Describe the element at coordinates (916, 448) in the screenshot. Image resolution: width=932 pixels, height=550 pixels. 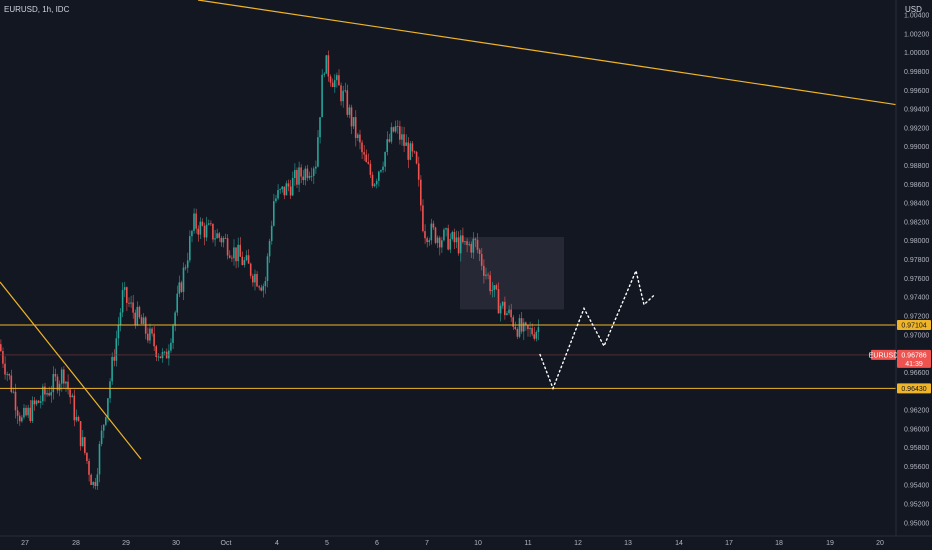
I see `price-tick-21: 0.95800` at that location.